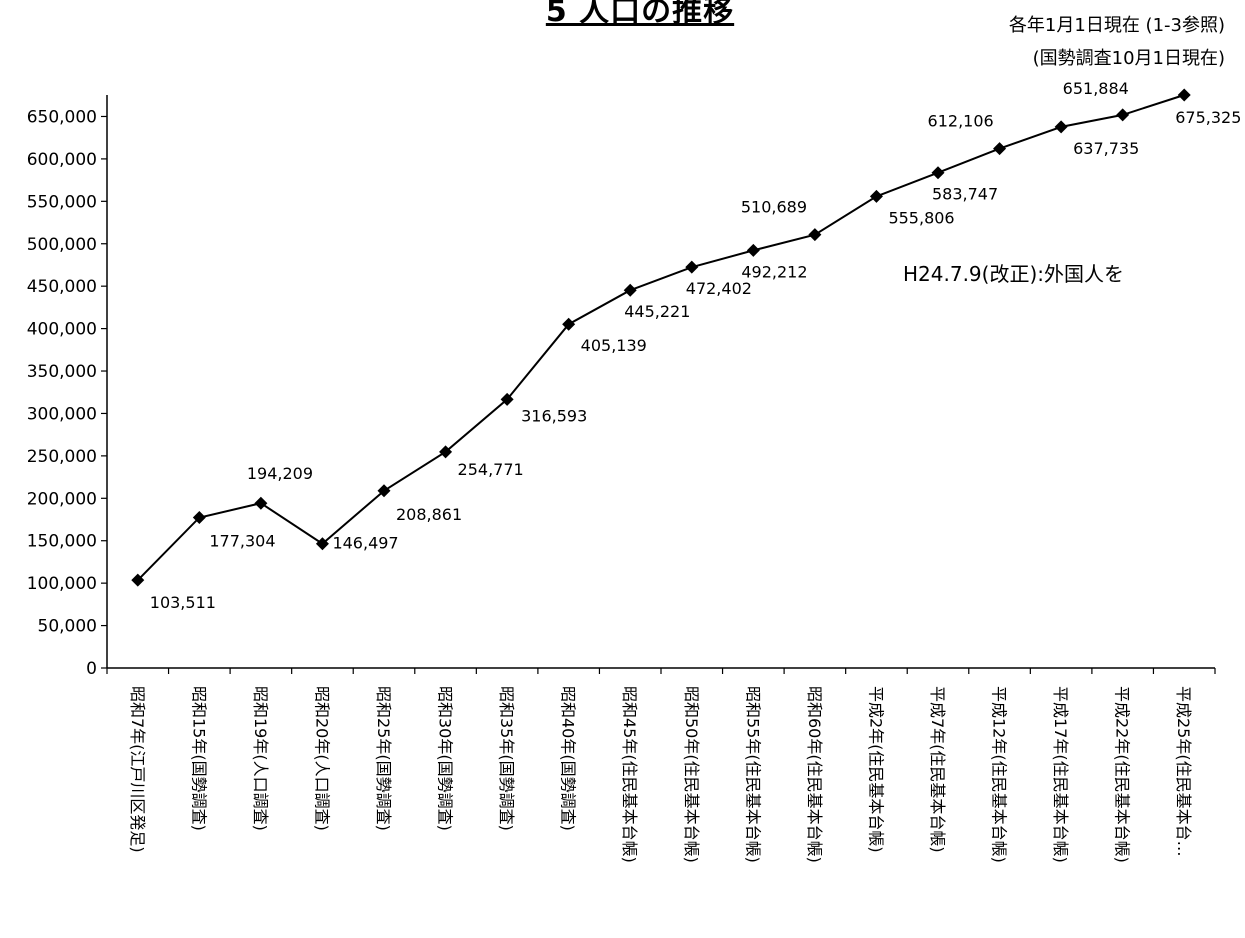  Describe the element at coordinates (657, 311) in the screenshot. I see `data-label: 445,221` at that location.